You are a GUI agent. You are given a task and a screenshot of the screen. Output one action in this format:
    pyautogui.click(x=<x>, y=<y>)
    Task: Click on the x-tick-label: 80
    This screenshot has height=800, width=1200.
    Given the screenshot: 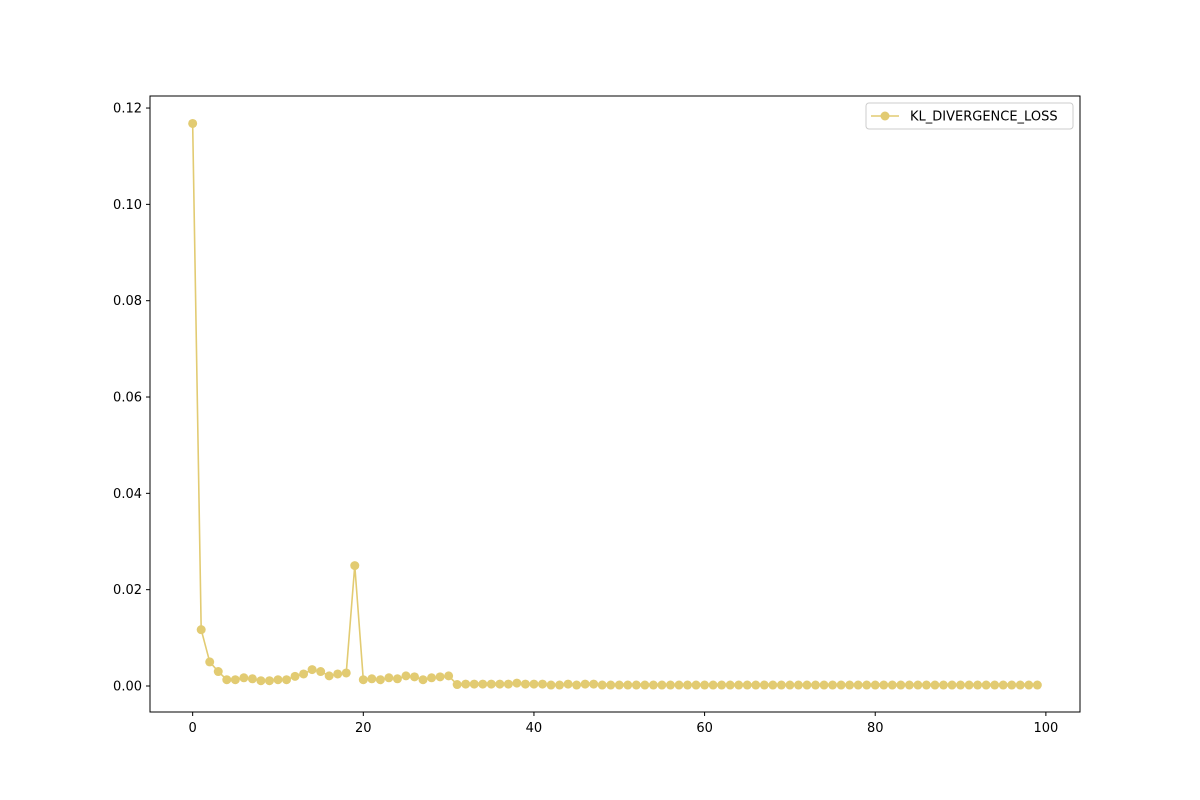 What is the action you would take?
    pyautogui.click(x=875, y=728)
    